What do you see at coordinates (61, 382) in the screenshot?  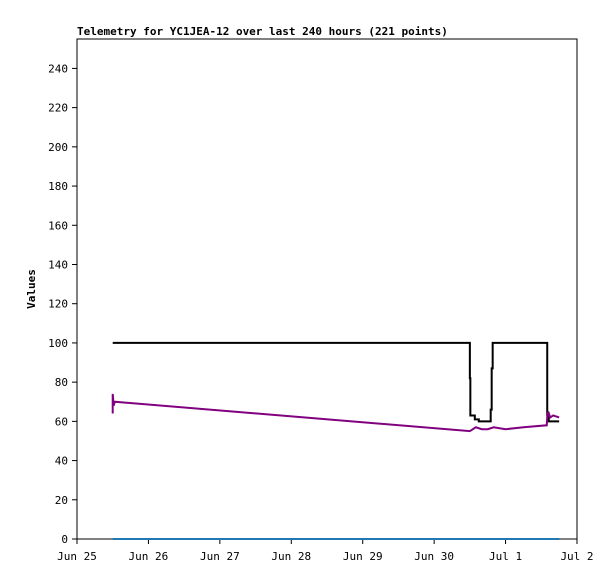 I see `y-tick-label: 80` at bounding box center [61, 382].